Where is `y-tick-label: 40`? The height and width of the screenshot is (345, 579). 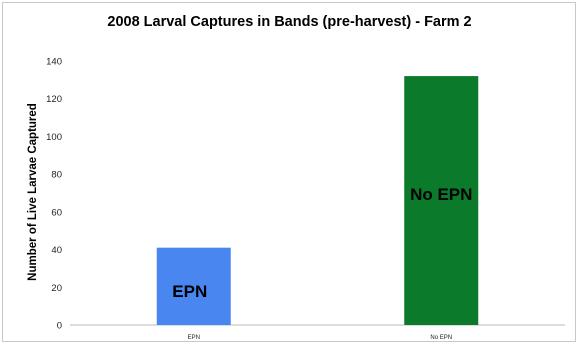
y-tick-label: 40 is located at coordinates (56, 250).